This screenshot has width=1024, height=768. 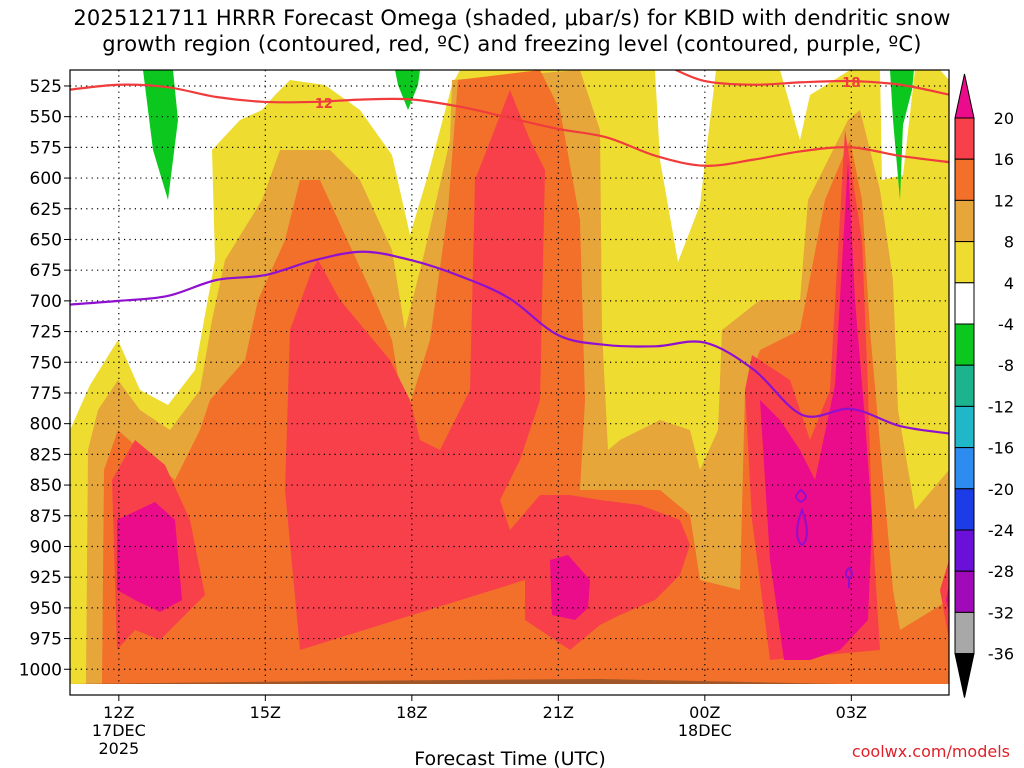 I want to click on y-tick-label: 800, so click(x=46, y=425).